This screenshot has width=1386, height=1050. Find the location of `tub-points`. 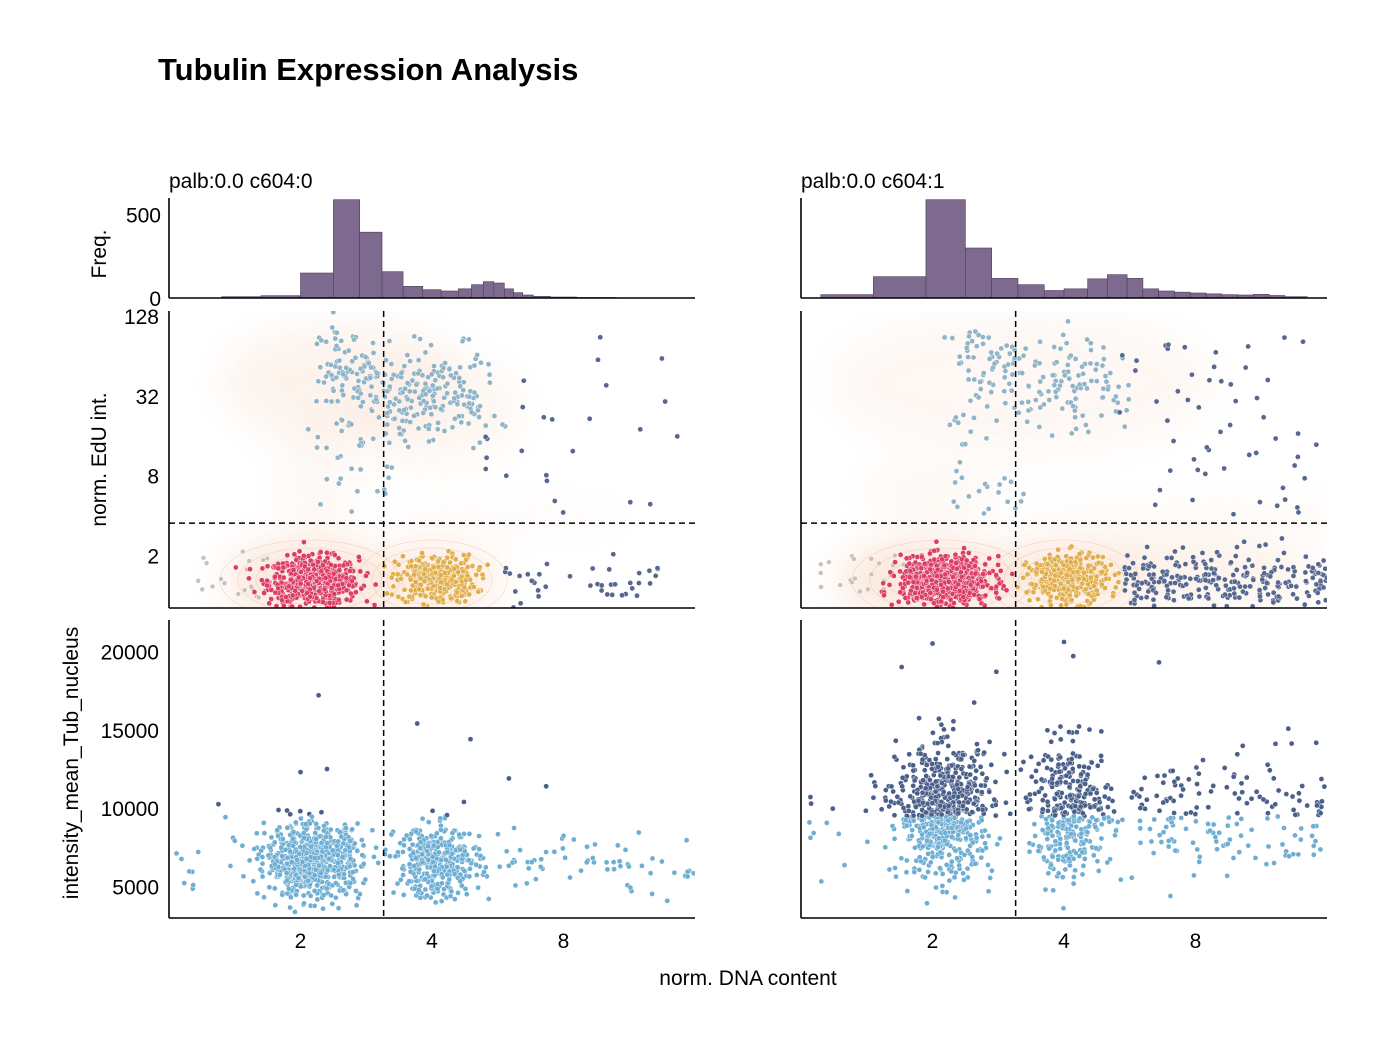

tub-points is located at coordinates (1066, 775).